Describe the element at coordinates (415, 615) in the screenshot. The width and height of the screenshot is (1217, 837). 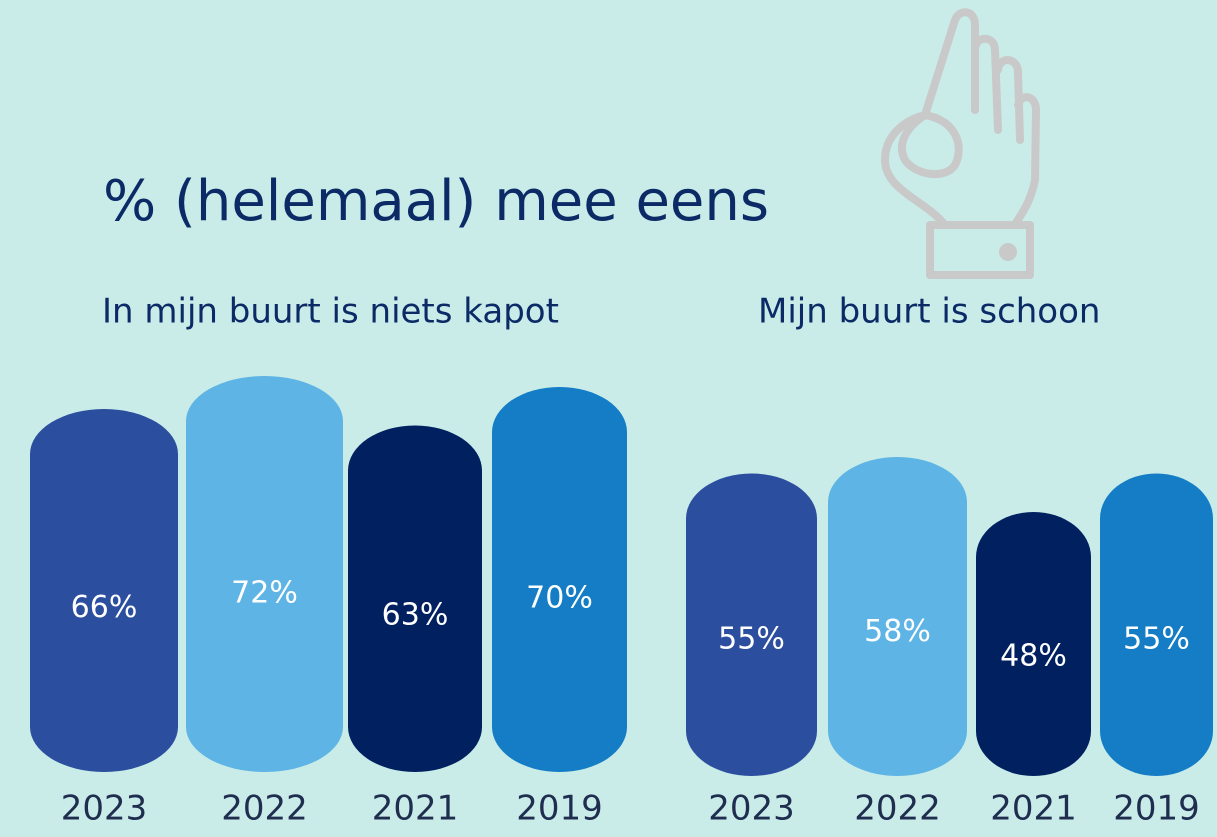
I see `value-label: 63%` at that location.